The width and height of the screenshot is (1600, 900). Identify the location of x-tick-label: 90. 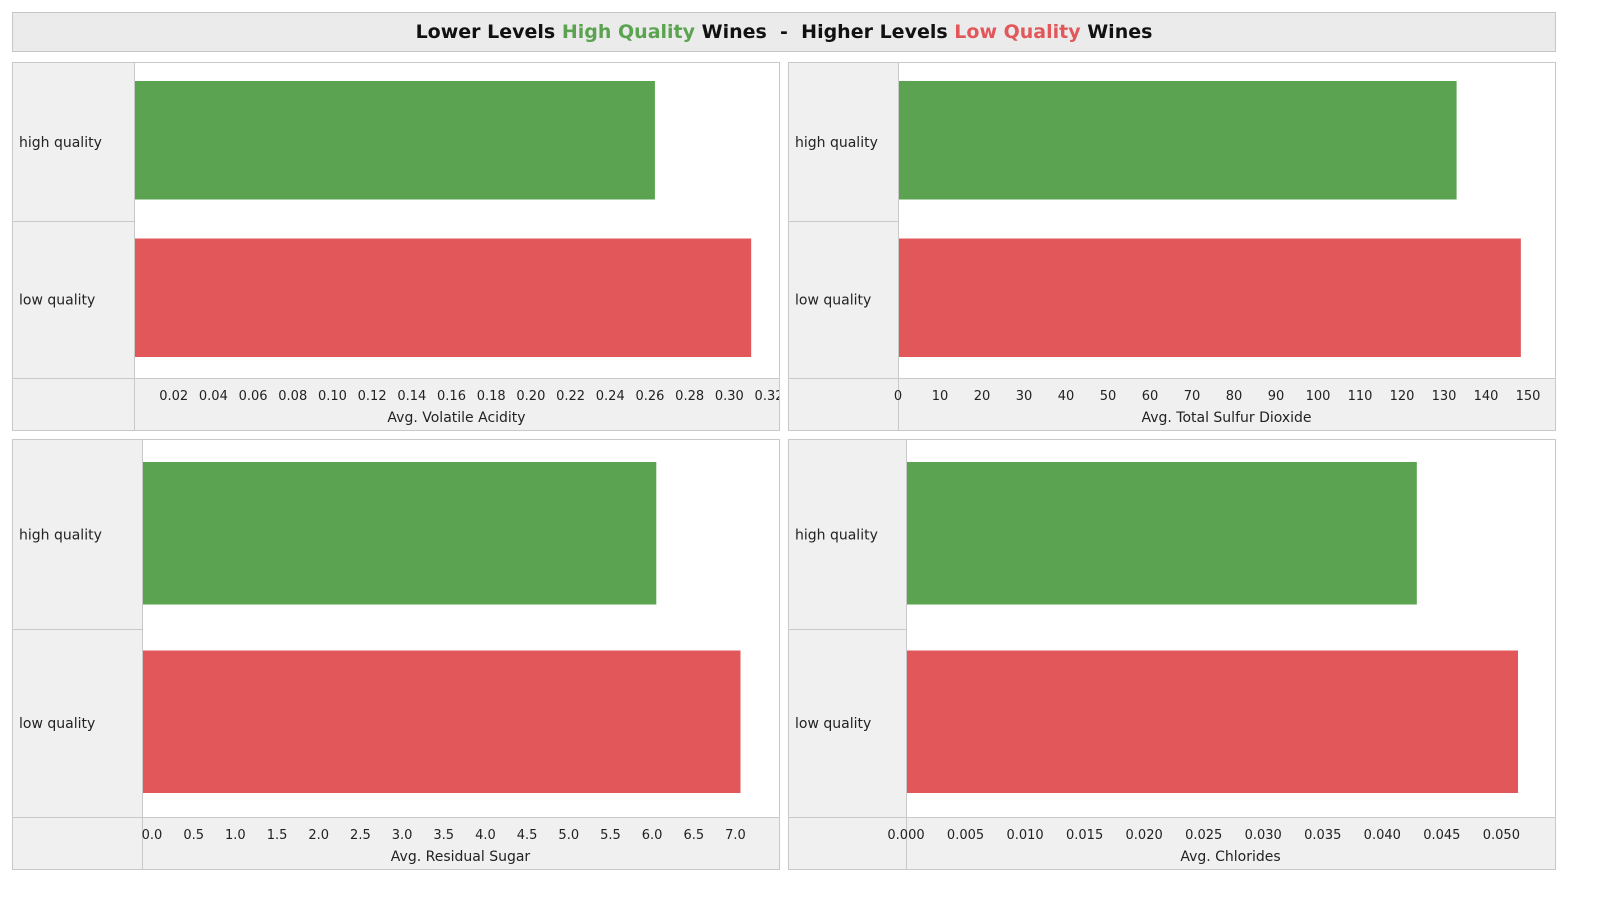
(1276, 396).